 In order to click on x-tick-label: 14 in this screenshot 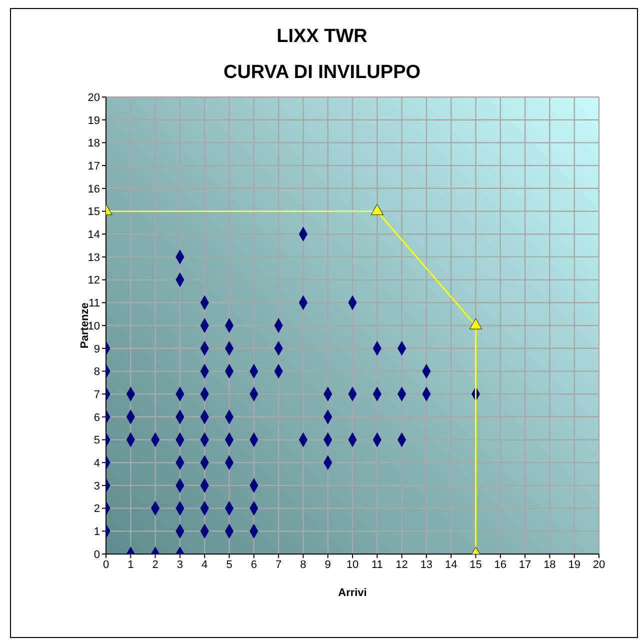, I will do `click(451, 564)`.